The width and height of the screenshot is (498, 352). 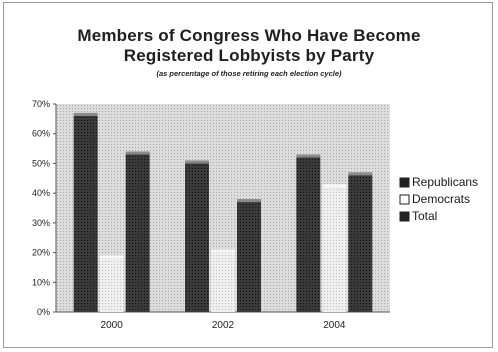 I want to click on y-tick-label: 70%, so click(x=41, y=104).